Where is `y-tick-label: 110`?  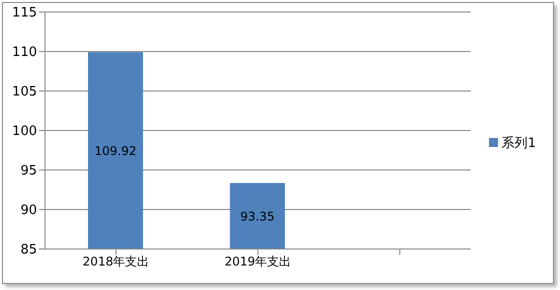 y-tick-label: 110 is located at coordinates (24, 52).